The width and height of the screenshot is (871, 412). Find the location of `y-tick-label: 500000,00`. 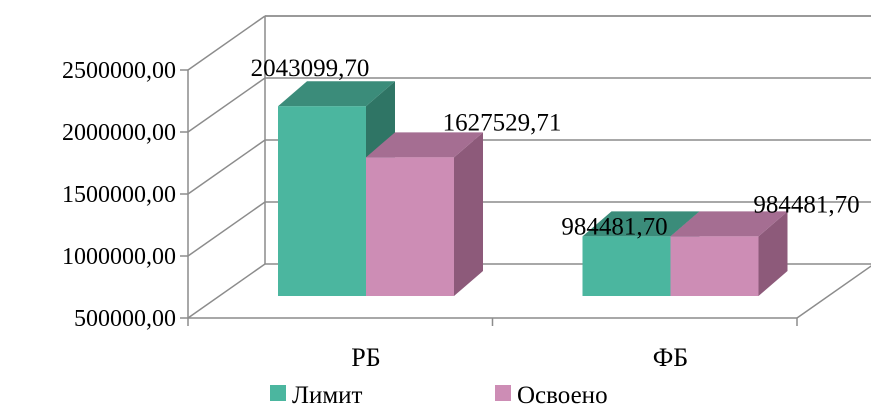

y-tick-label: 500000,00 is located at coordinates (125, 319).